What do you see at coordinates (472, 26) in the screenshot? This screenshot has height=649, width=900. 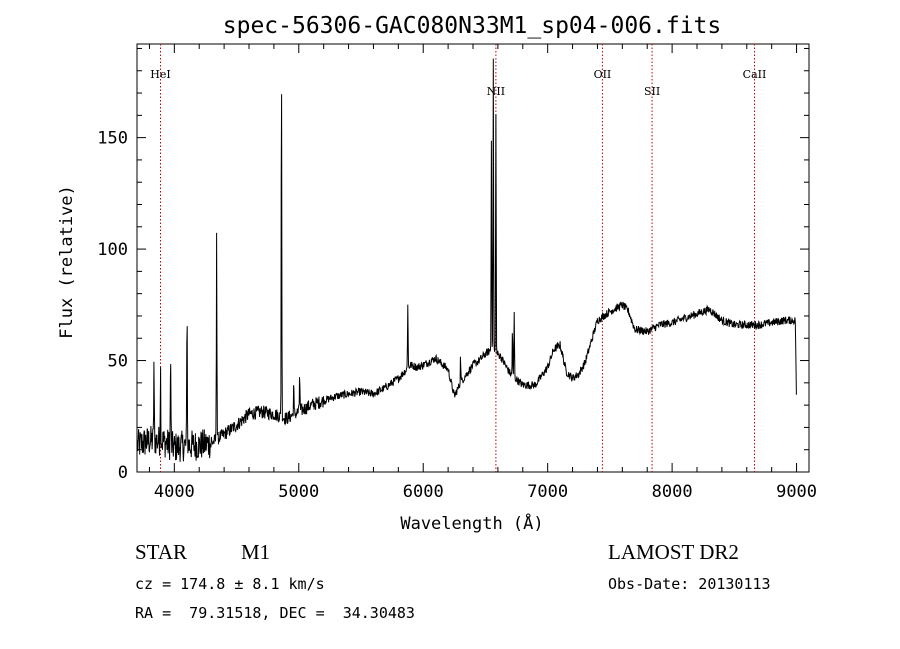 I see `chart-title: spec-56306-GAC080N33M1_sp04-006.fits` at bounding box center [472, 26].